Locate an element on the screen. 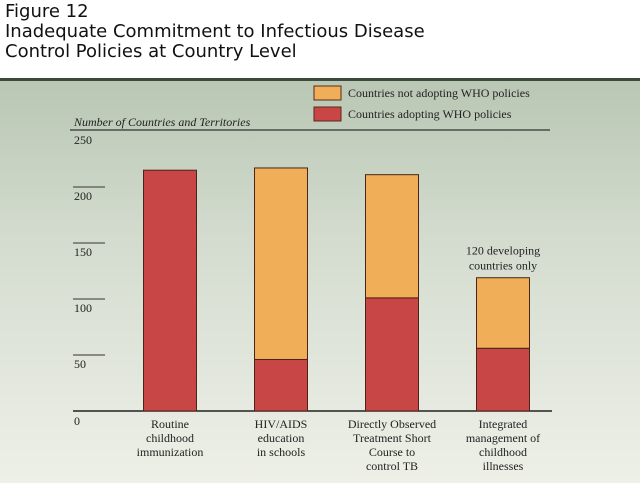 This screenshot has height=483, width=640. annotation: 120 developing is located at coordinates (503, 251).